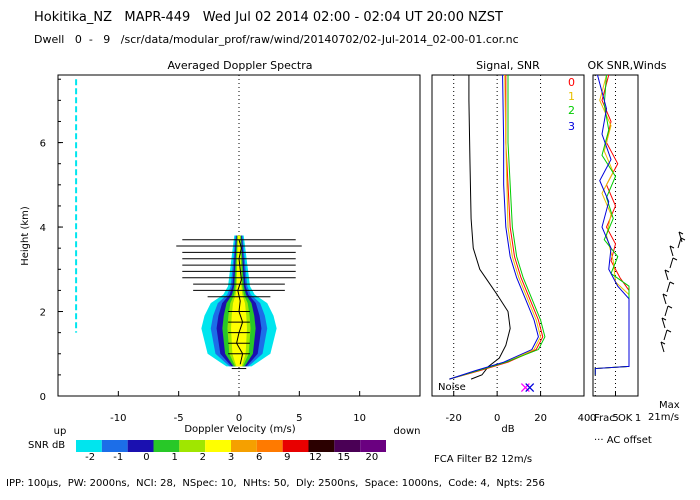 Image resolution: width=700 pixels, height=500 pixels. I want to click on x-tick-label-0: 0, so click(239, 418).